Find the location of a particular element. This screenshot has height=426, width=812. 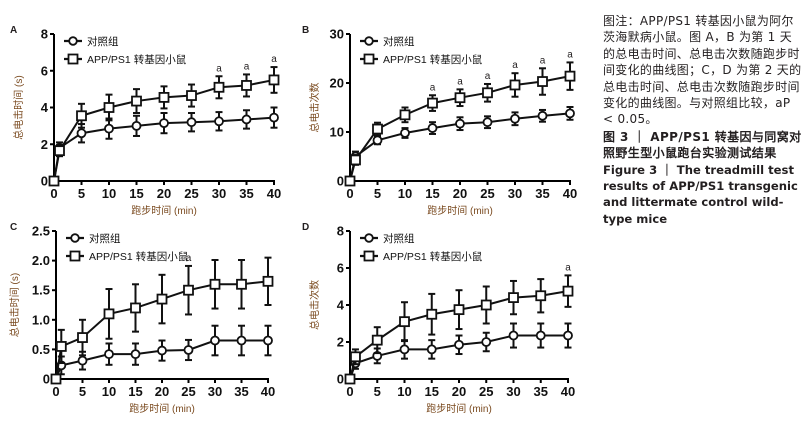

series-app-ps1 is located at coordinates (162, 320).